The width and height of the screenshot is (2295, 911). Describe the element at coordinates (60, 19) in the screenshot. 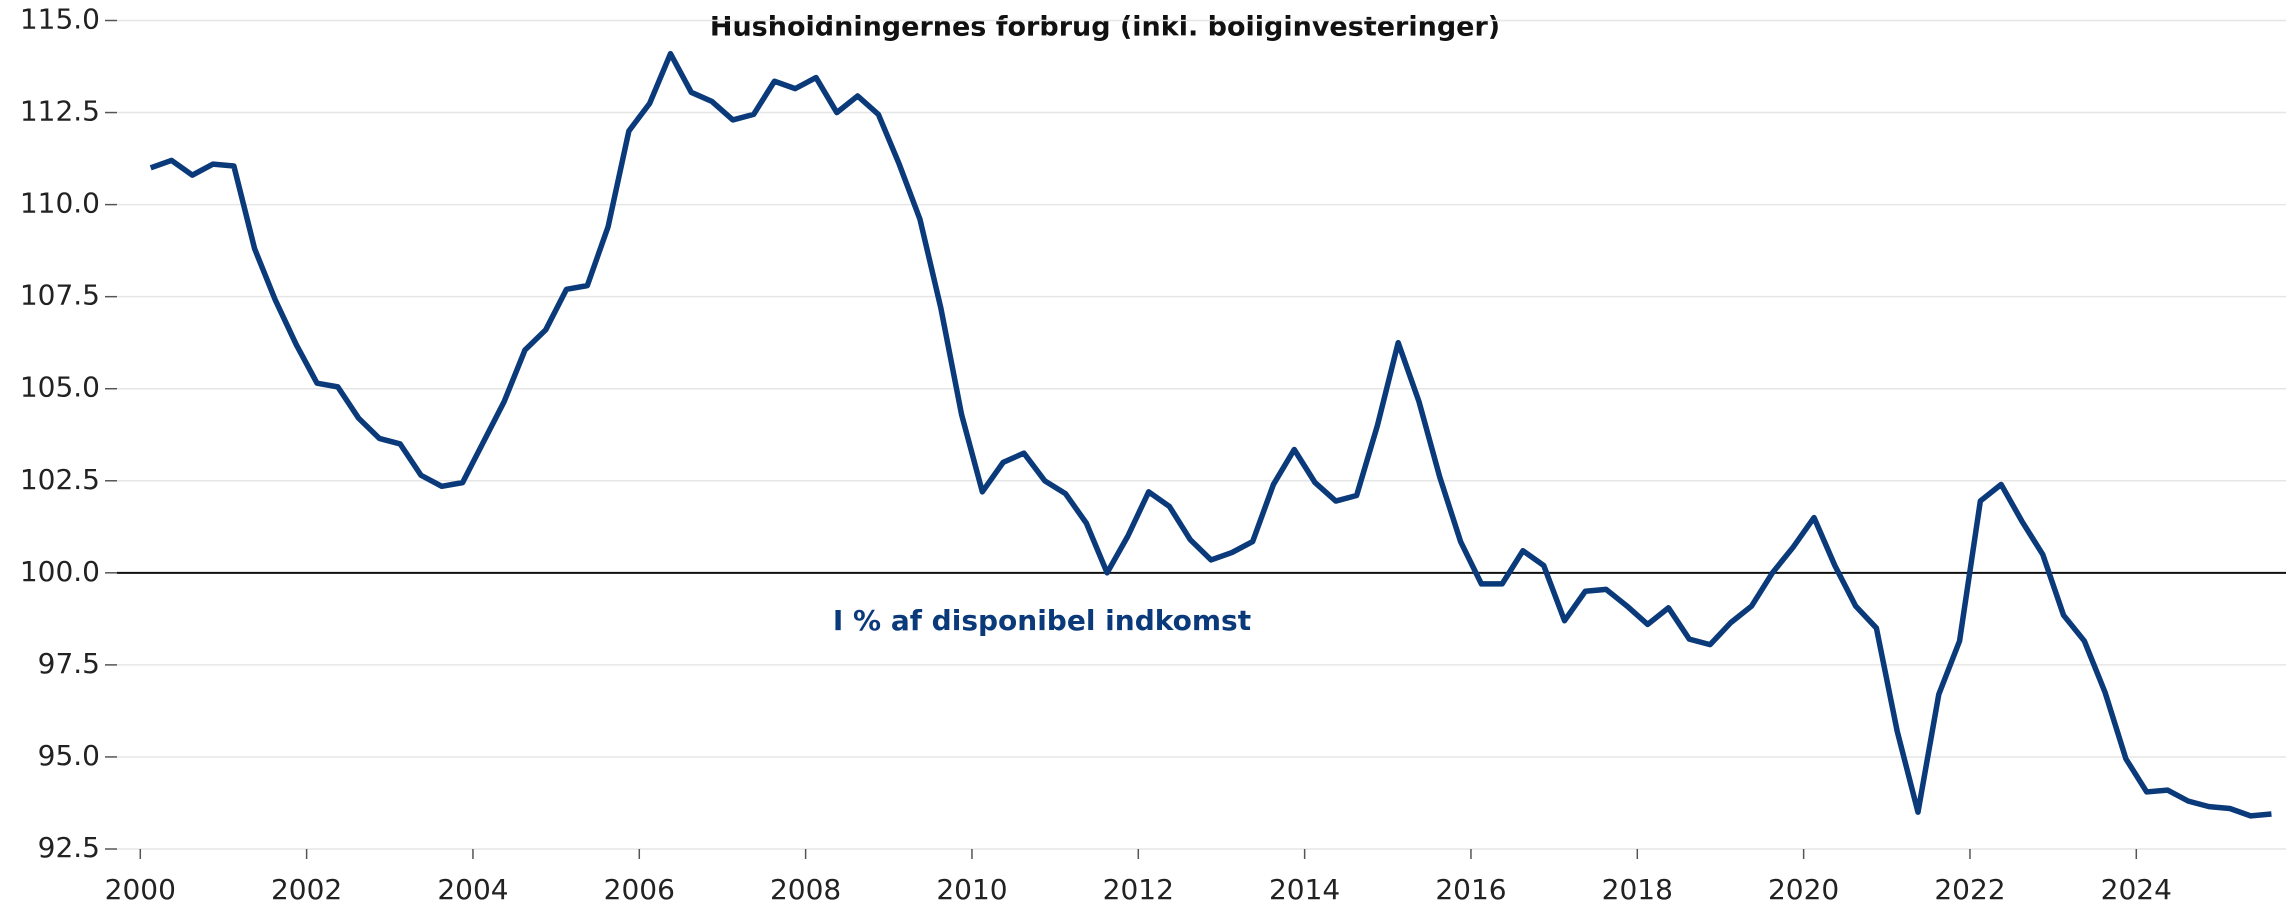

I see `y-tick-label: 115.0` at that location.